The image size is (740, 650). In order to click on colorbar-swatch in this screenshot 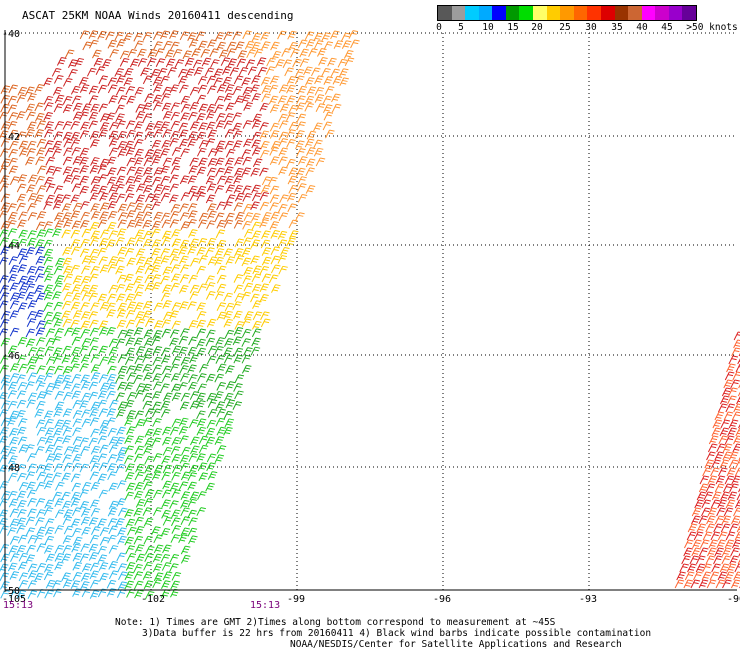, I will do `click(499, 13)`.